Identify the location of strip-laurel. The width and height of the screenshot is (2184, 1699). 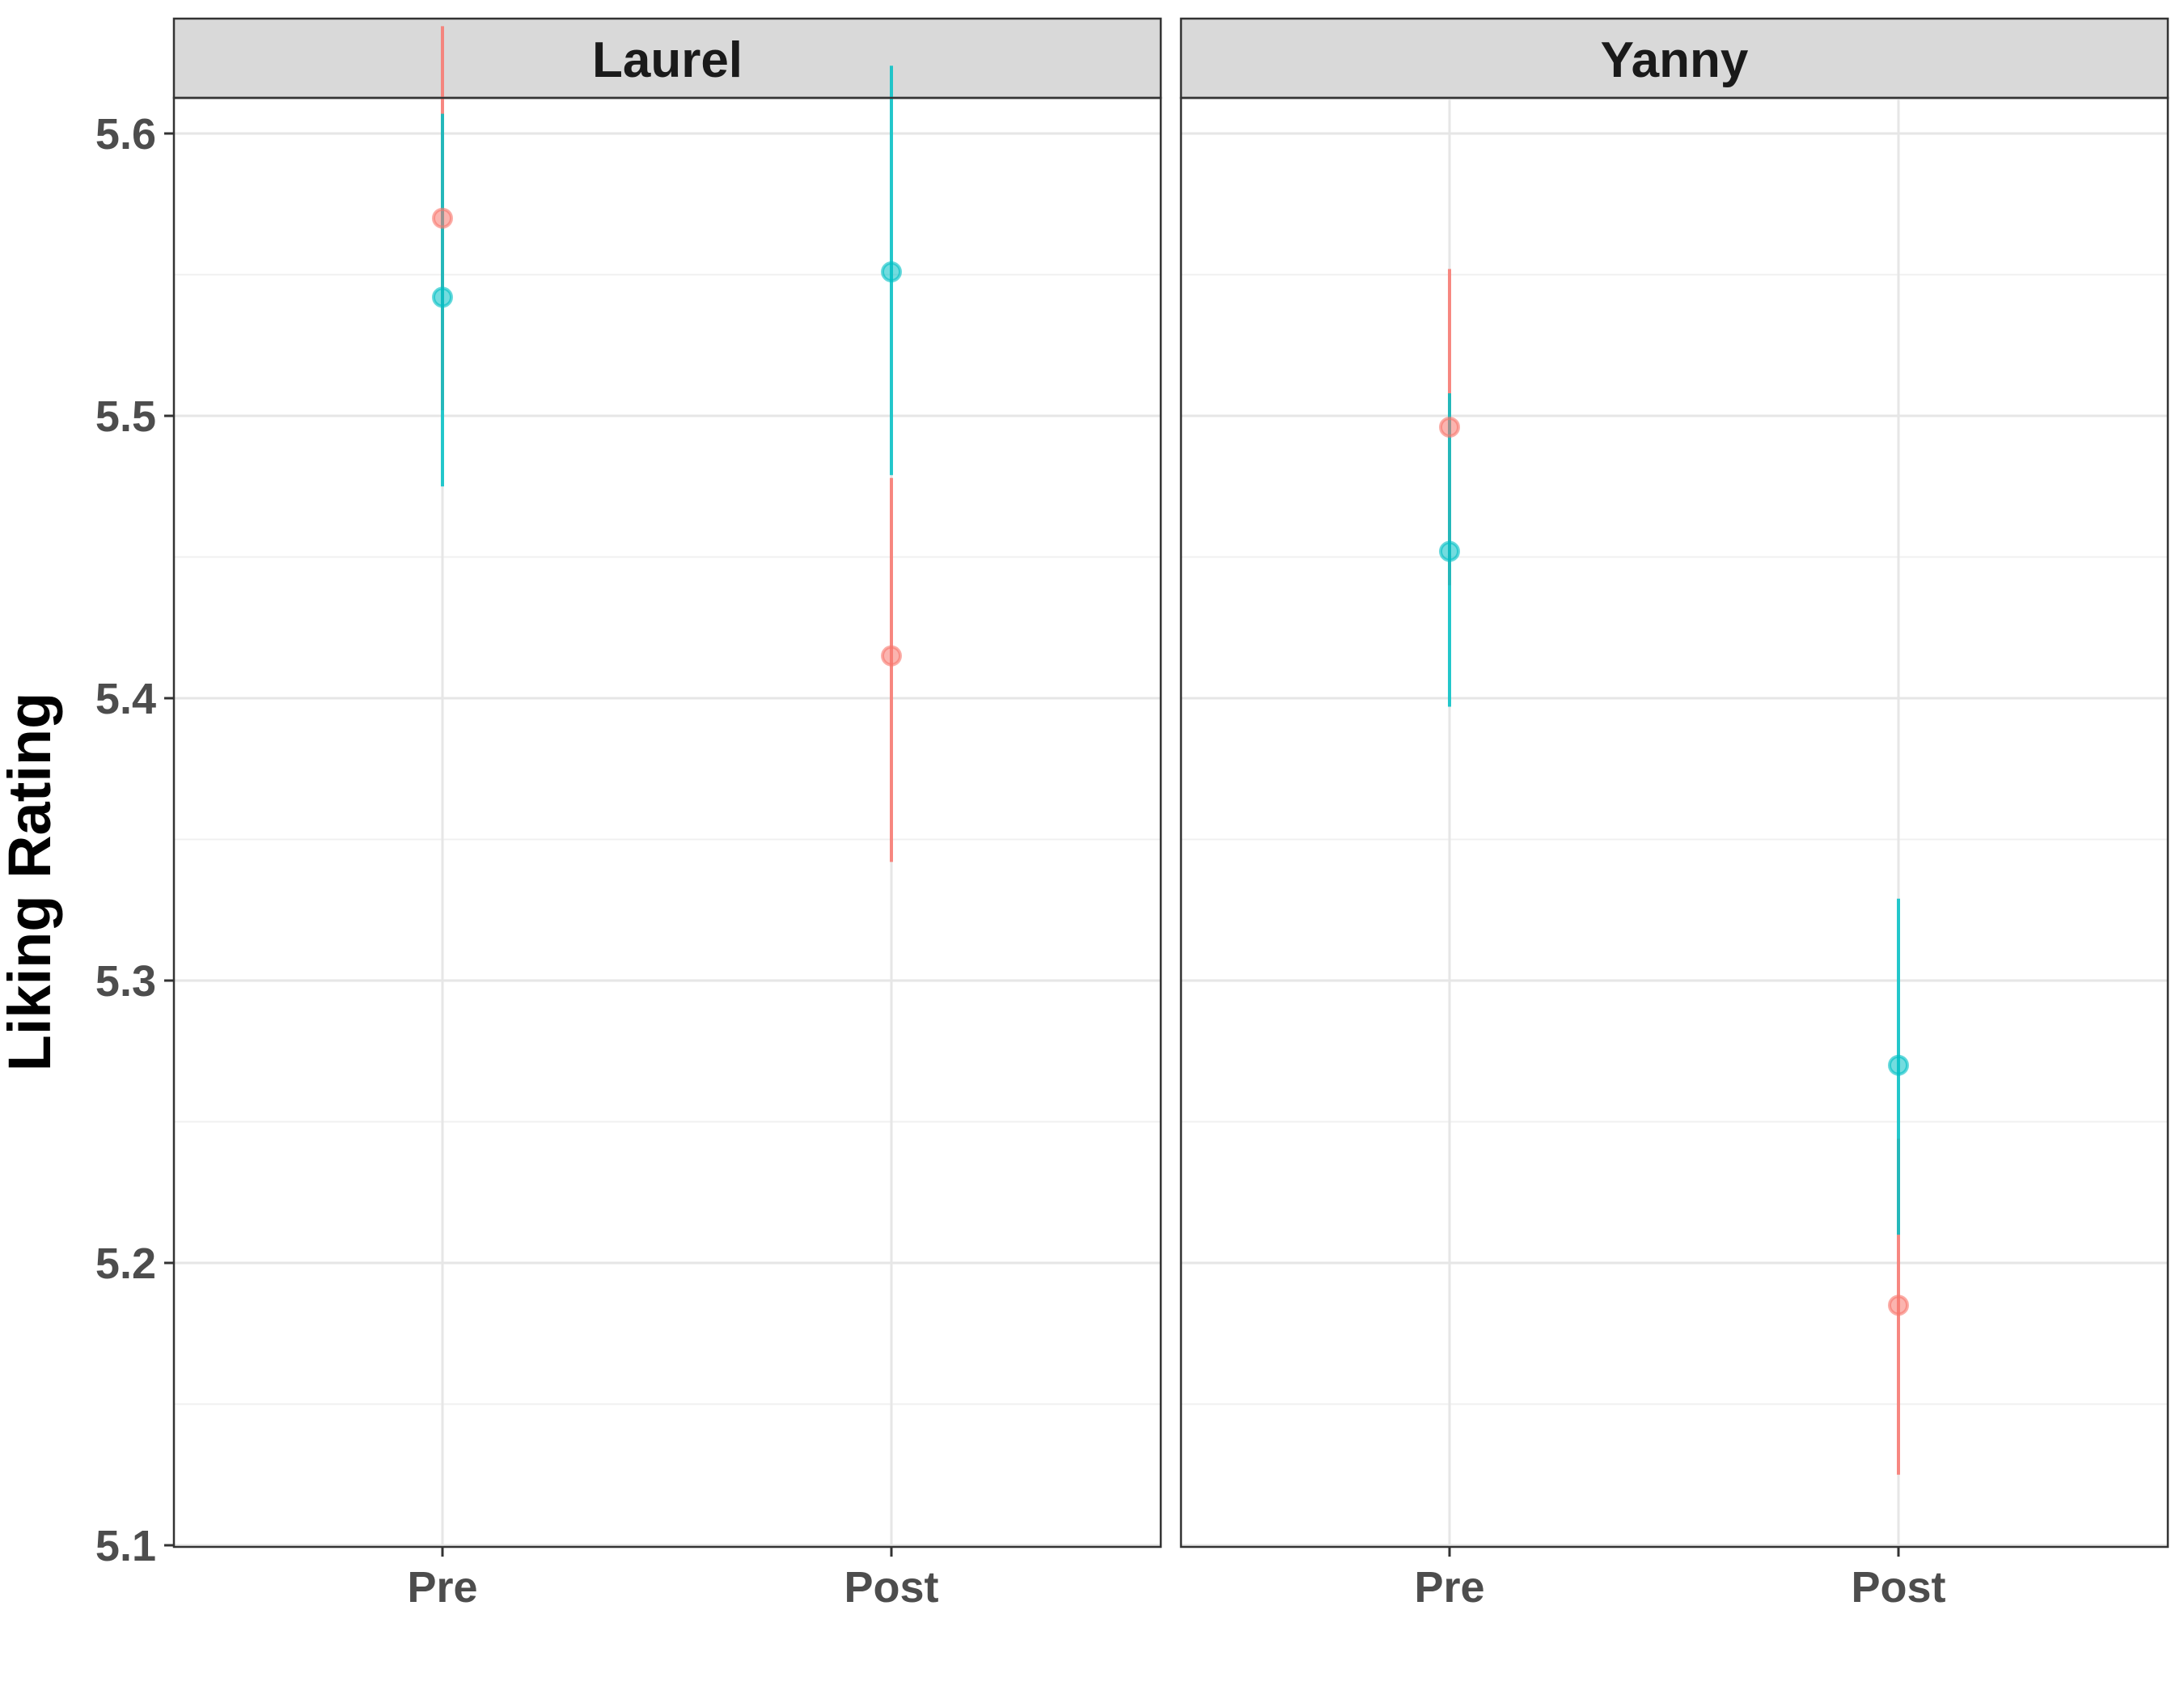
(667, 59).